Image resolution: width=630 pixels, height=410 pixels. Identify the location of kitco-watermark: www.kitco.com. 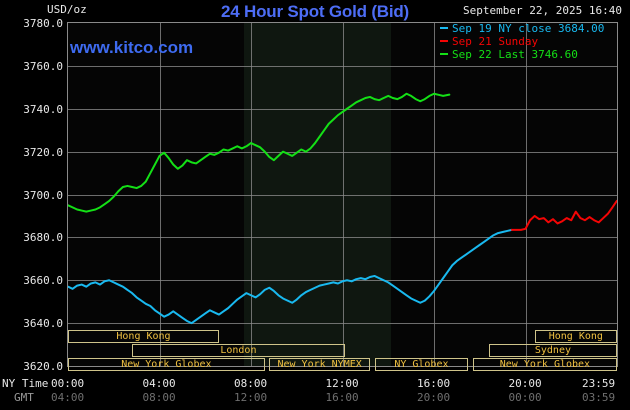
(132, 47).